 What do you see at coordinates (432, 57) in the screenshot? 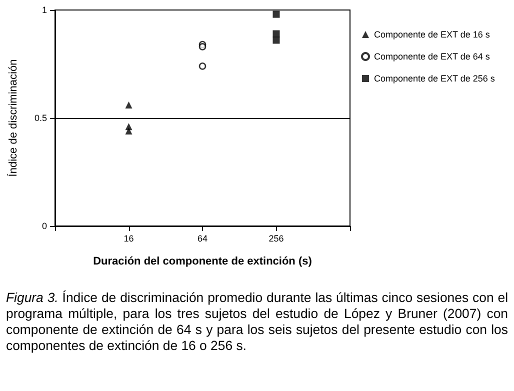
I see `legend-label: Componente de EXT de 64 s` at bounding box center [432, 57].